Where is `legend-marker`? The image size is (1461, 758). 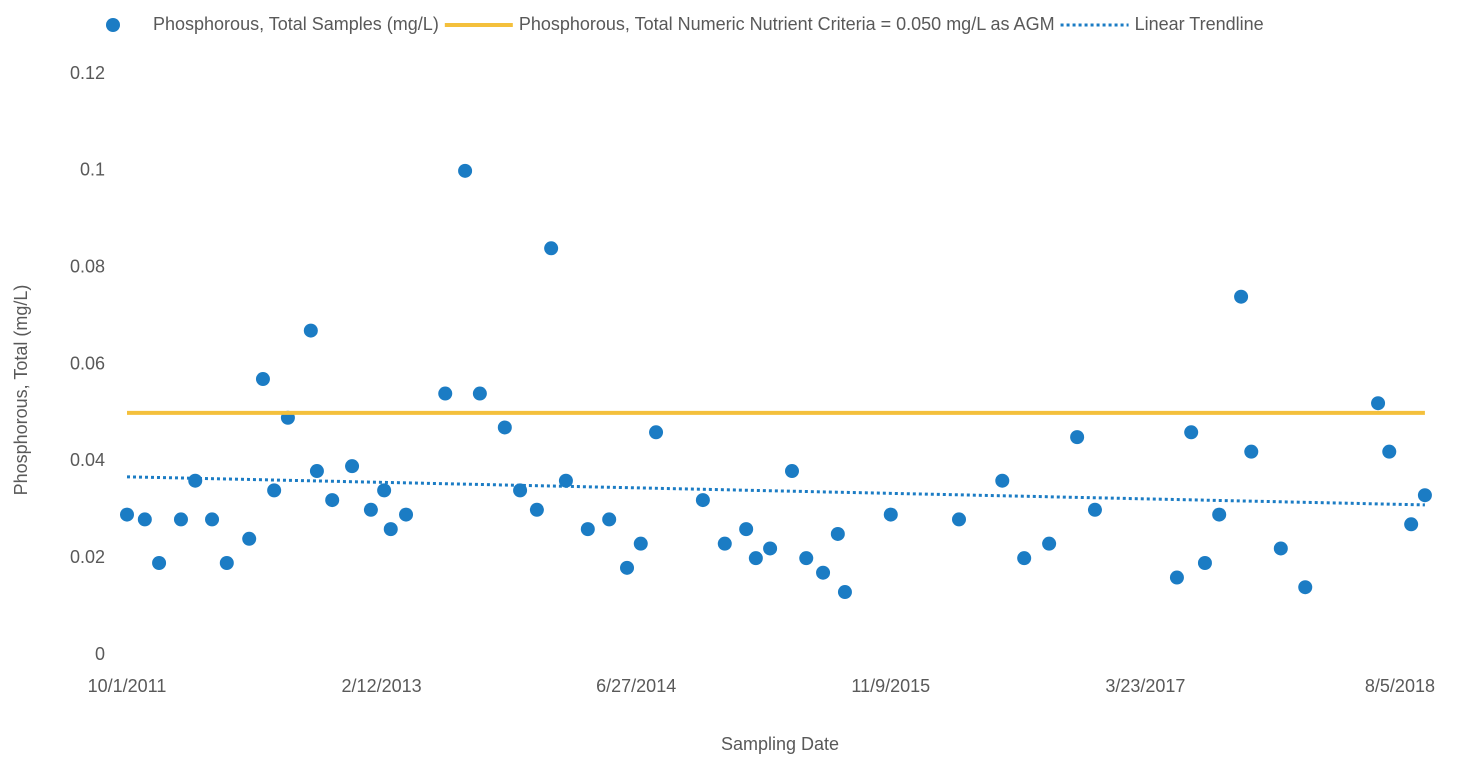
legend-marker is located at coordinates (113, 25).